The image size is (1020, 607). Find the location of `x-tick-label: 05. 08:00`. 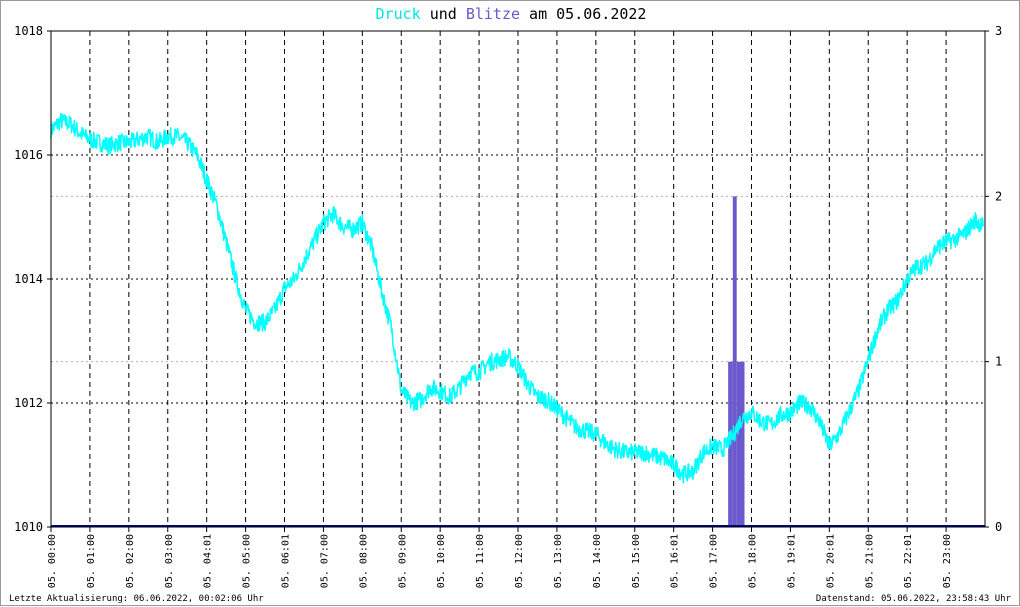

x-tick-label: 05. 08:00 is located at coordinates (363, 561).